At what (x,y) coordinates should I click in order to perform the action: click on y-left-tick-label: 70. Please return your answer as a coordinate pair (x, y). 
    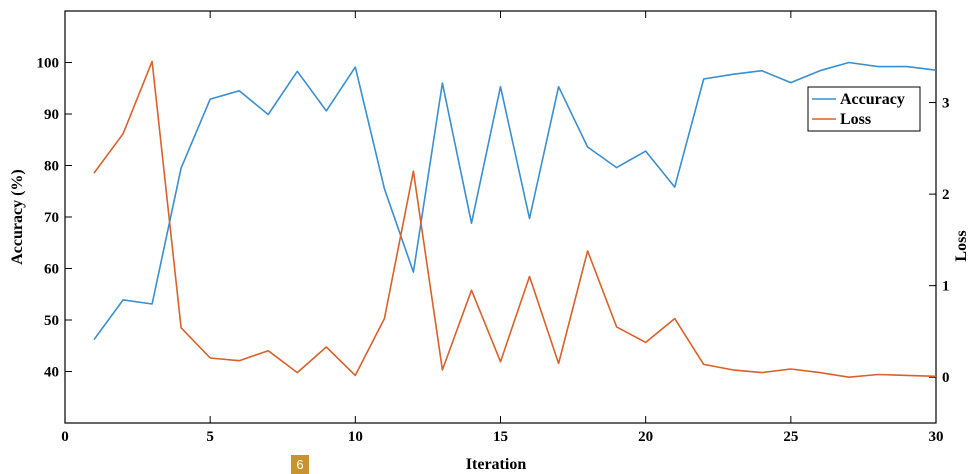
    Looking at the image, I should click on (51, 218).